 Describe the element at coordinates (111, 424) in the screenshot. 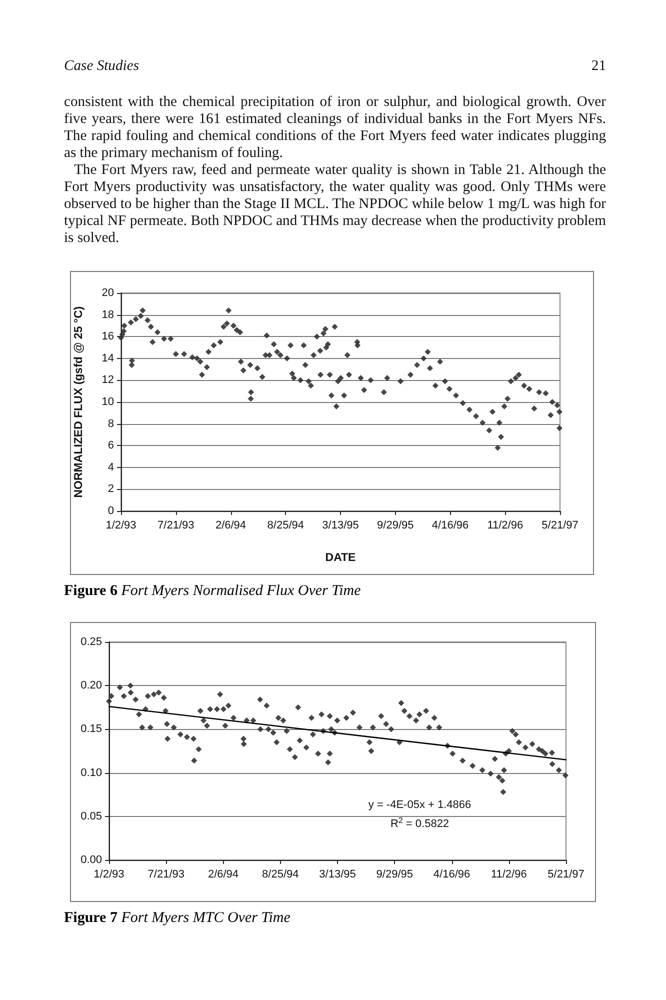

I see `y-tick-label: 8` at that location.